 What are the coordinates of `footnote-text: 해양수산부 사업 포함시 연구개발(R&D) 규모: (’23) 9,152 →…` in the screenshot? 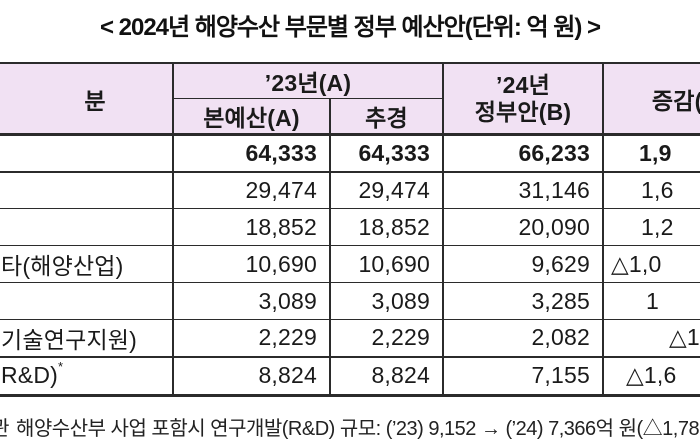 It's located at (358, 429).